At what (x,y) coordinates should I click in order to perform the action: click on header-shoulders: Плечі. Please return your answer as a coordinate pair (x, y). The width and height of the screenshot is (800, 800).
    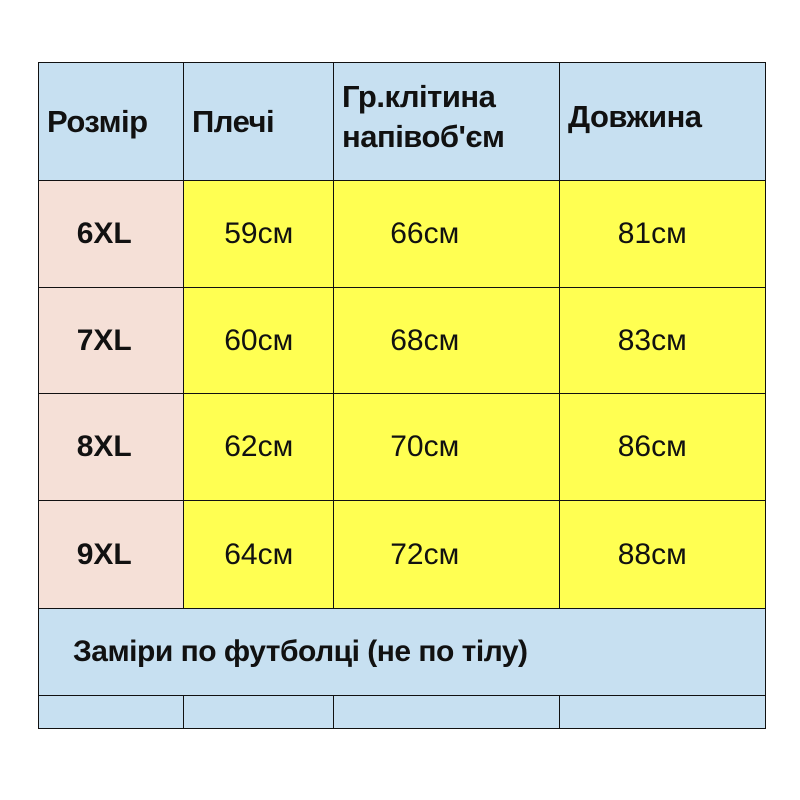
    Looking at the image, I should click on (259, 122).